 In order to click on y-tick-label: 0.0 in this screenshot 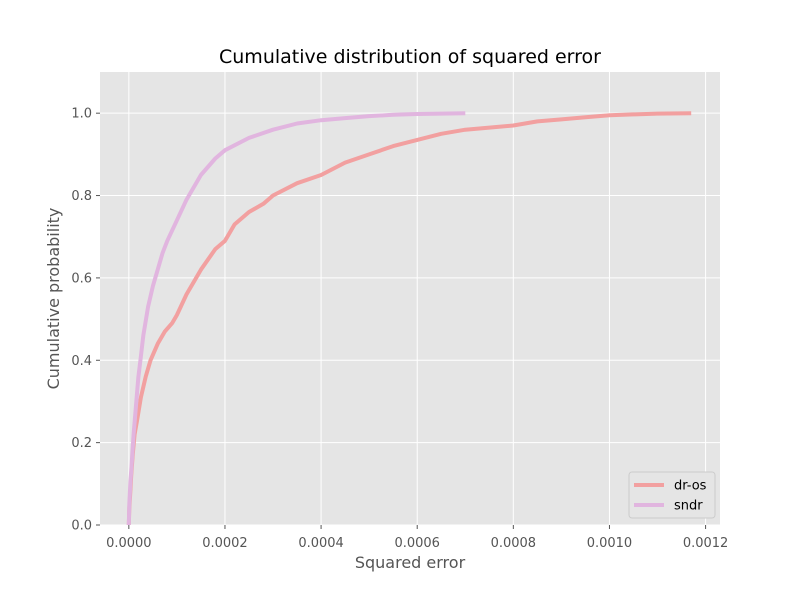, I will do `click(81, 526)`.